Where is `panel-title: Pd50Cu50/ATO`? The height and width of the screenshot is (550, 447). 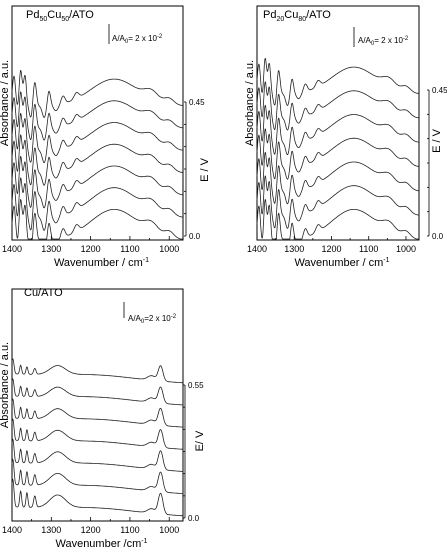
panel-title: Pd50Cu50/ATO is located at coordinates (60, 16).